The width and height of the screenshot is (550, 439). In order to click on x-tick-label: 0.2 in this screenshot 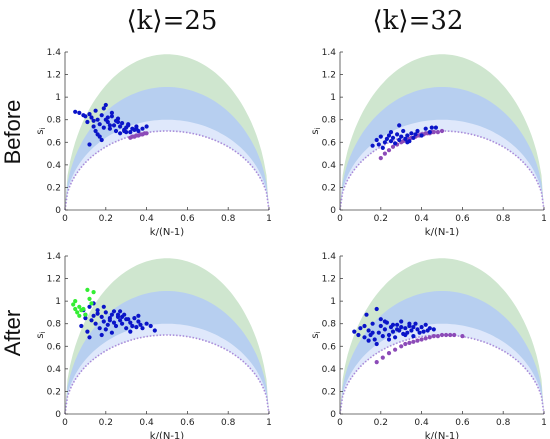, I will do `click(106, 423)`.